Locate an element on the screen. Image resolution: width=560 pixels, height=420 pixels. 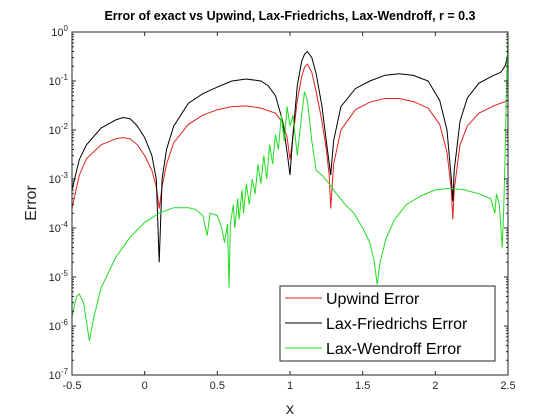
legend-entry-label: Lax-Wendroff Error is located at coordinates (394, 349).